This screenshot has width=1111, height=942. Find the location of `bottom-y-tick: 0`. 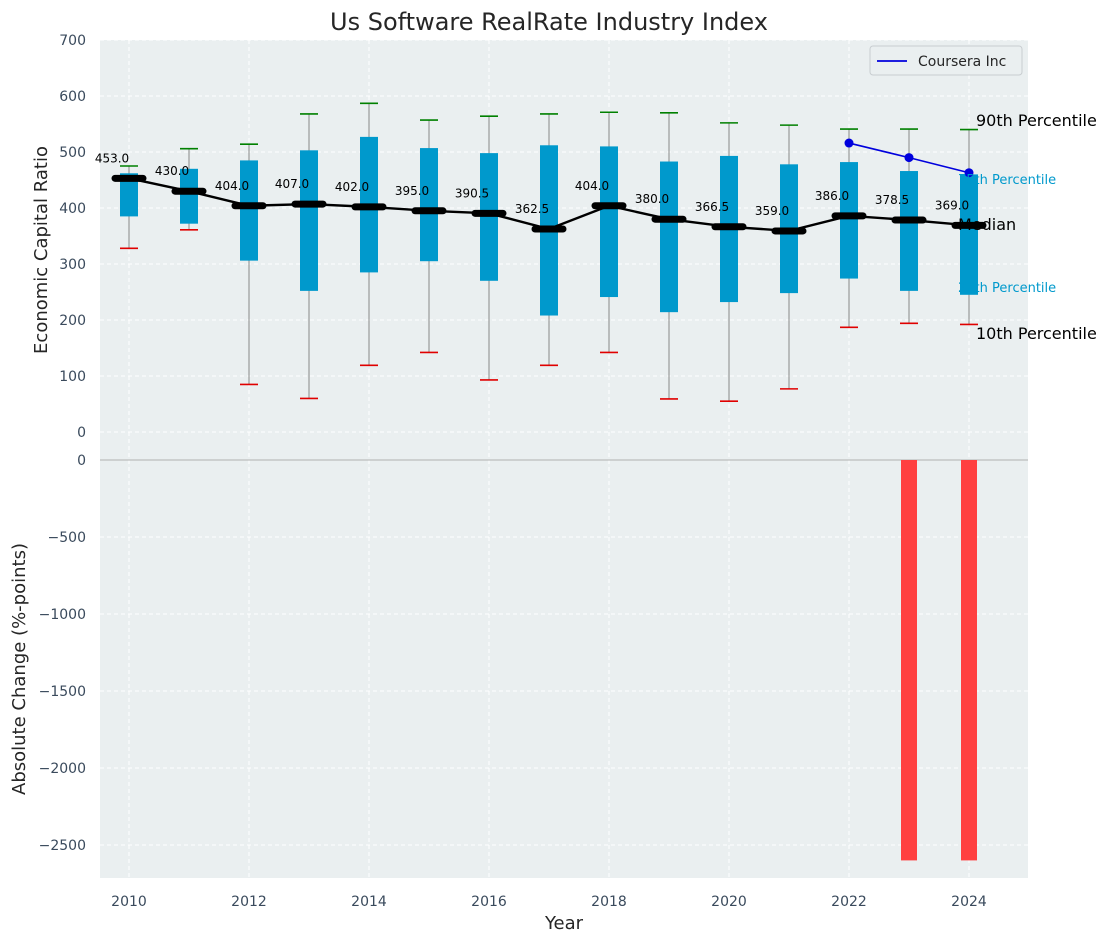

bottom-y-tick: 0 is located at coordinates (81, 461).